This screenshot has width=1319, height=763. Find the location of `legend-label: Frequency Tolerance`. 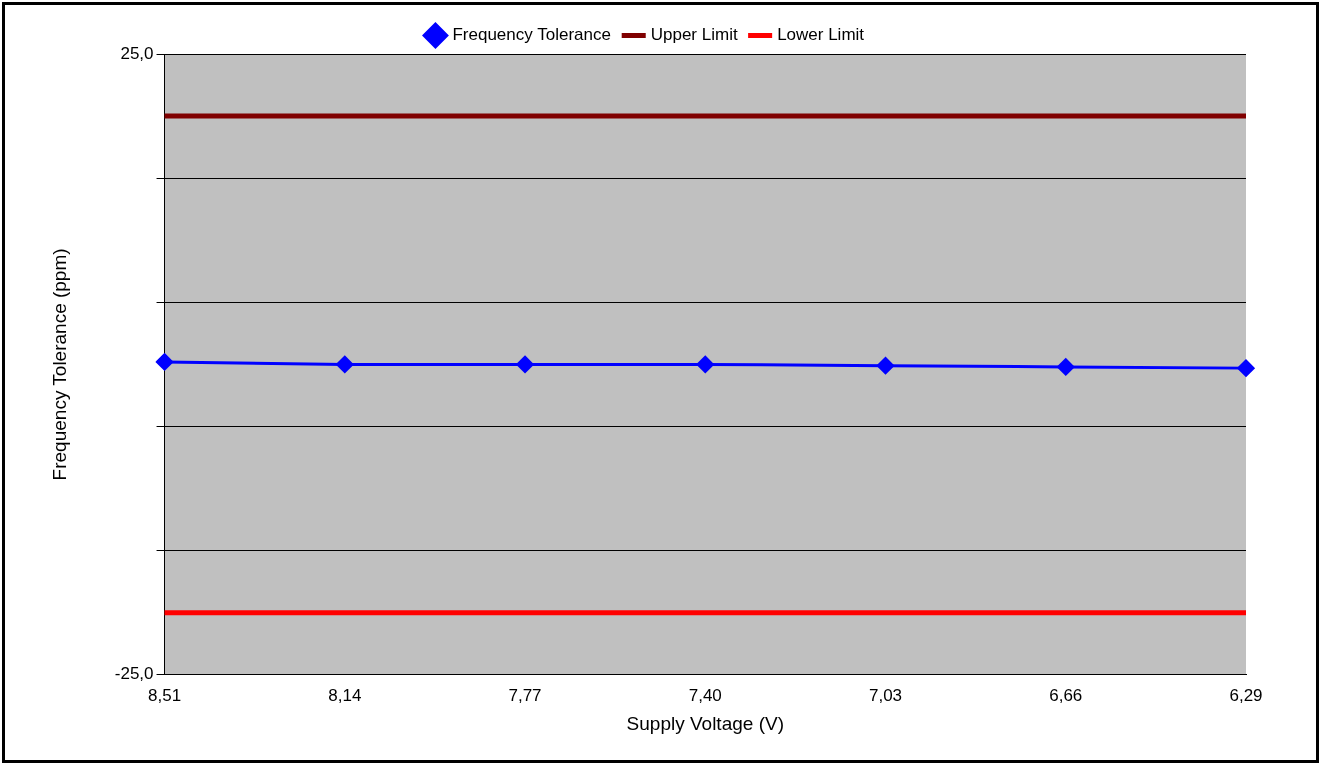

legend-label: Frequency Tolerance is located at coordinates (531, 35).